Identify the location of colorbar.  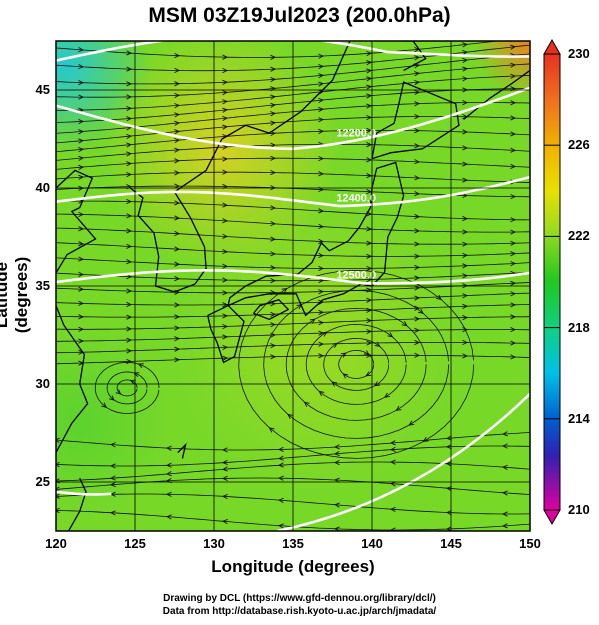
(552, 282).